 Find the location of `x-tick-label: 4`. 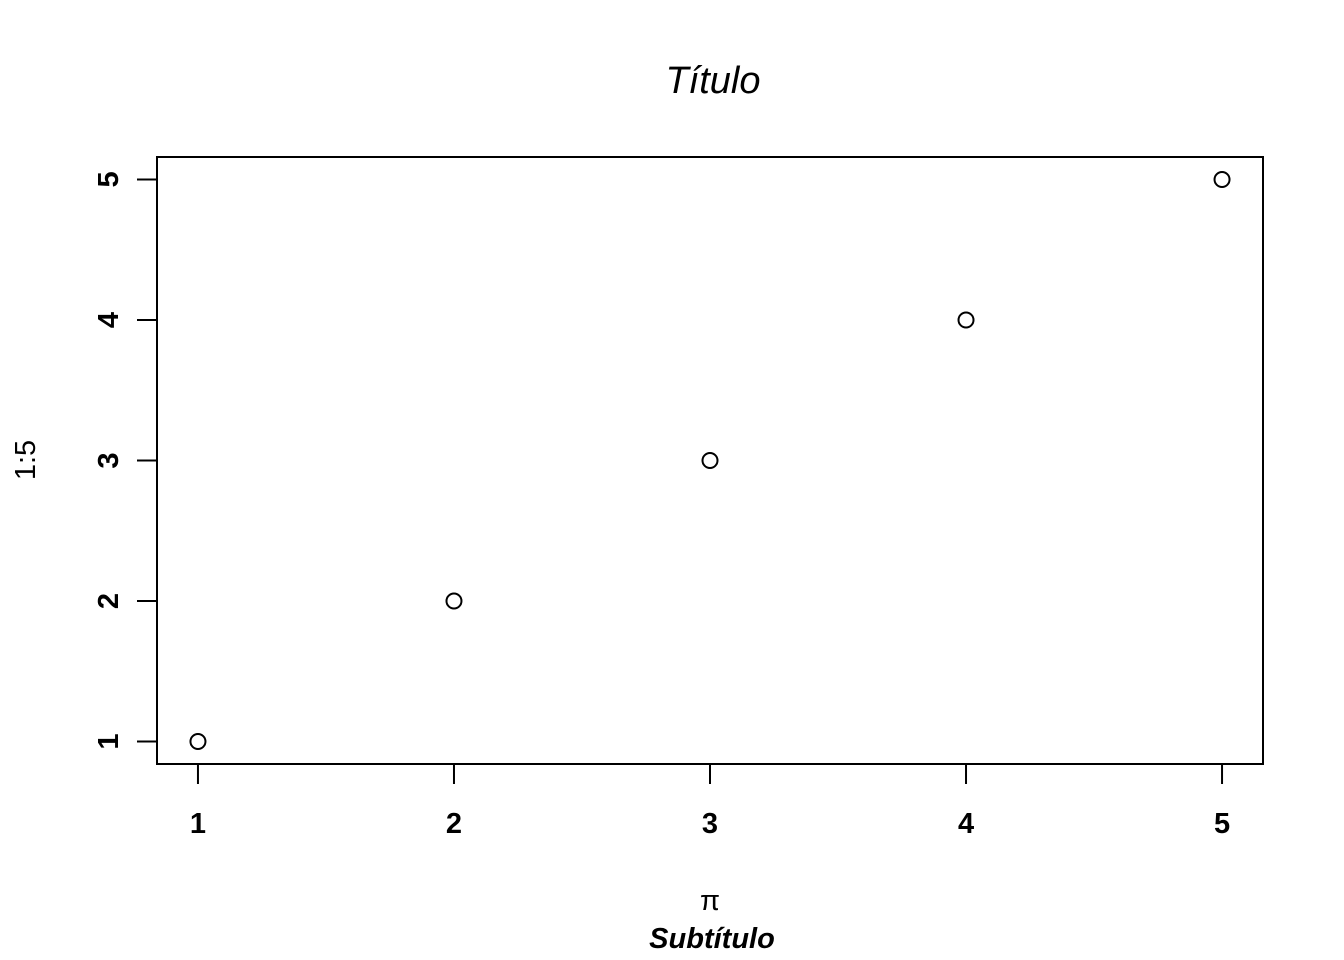

x-tick-label: 4 is located at coordinates (966, 824).